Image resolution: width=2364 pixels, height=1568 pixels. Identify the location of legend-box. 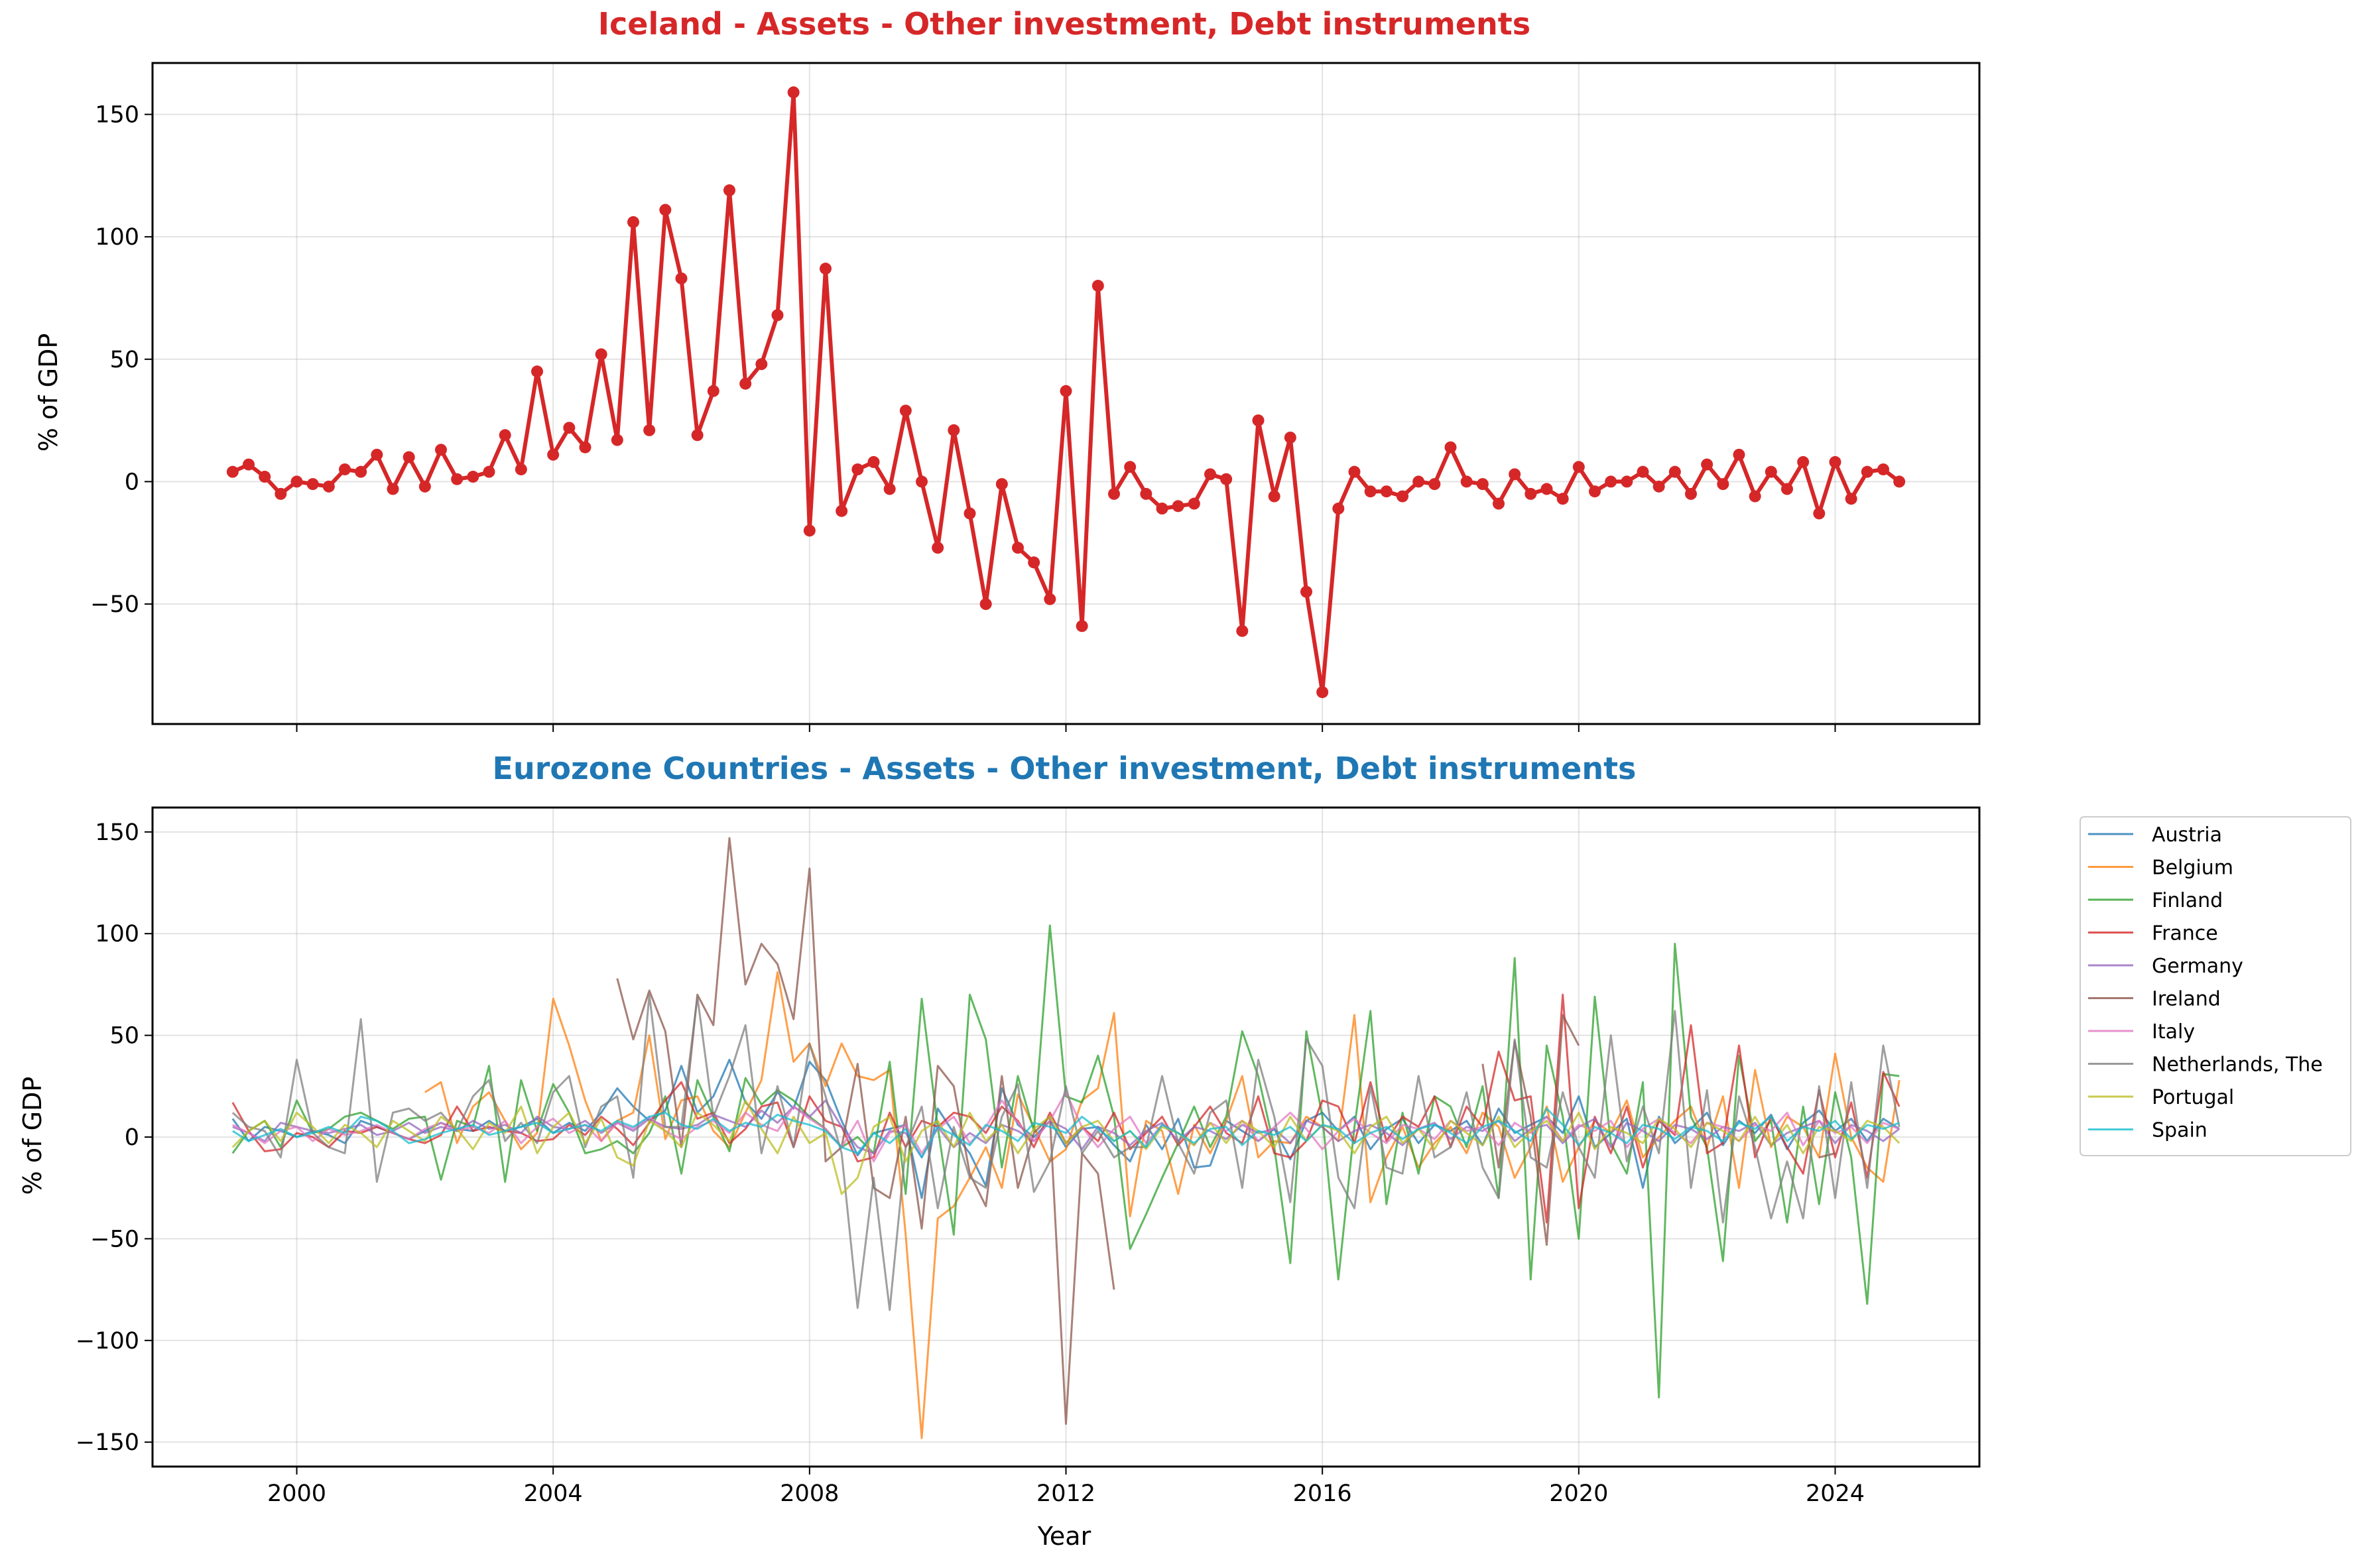
(2215, 986).